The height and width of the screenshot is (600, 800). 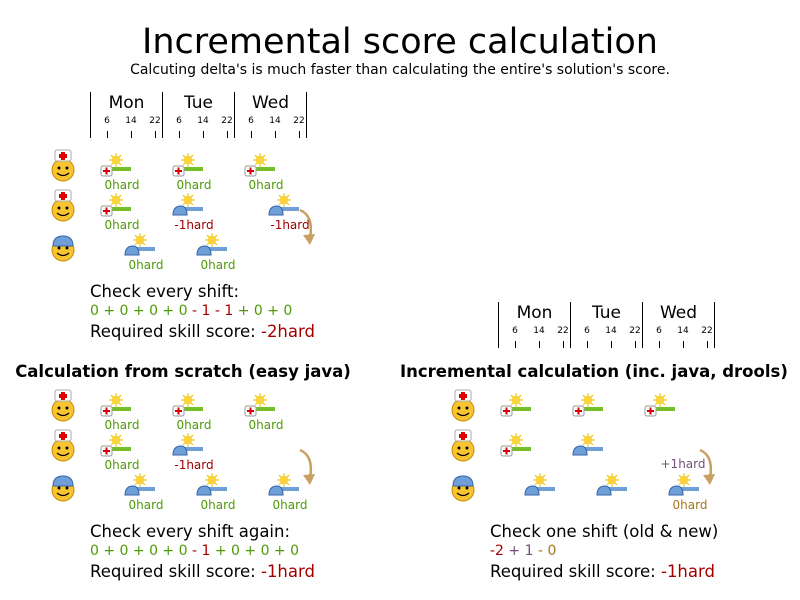 I want to click on incremental-sum: -2 + 1 - 0, so click(x=523, y=551).